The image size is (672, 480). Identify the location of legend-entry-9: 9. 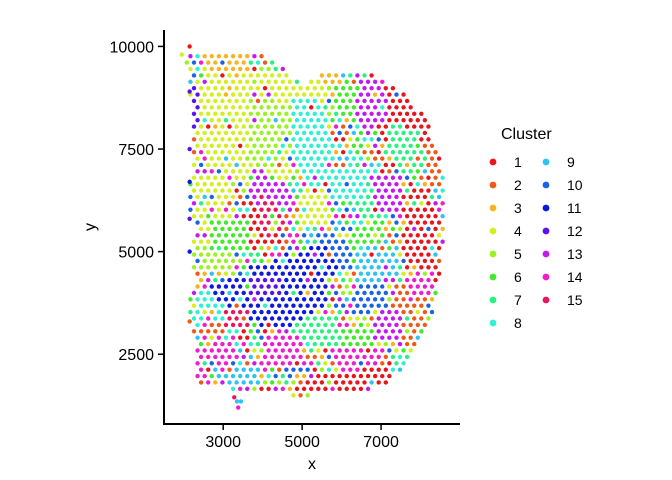
(558, 162).